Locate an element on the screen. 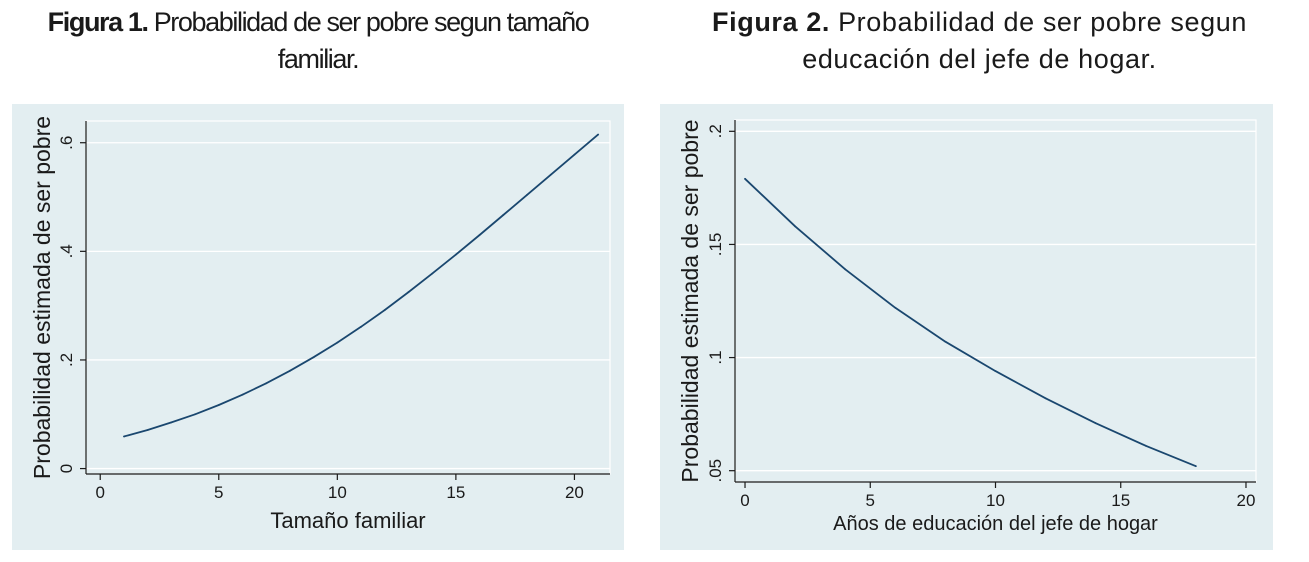 This screenshot has width=1309, height=562. y-tick-label: .05 is located at coordinates (715, 471).